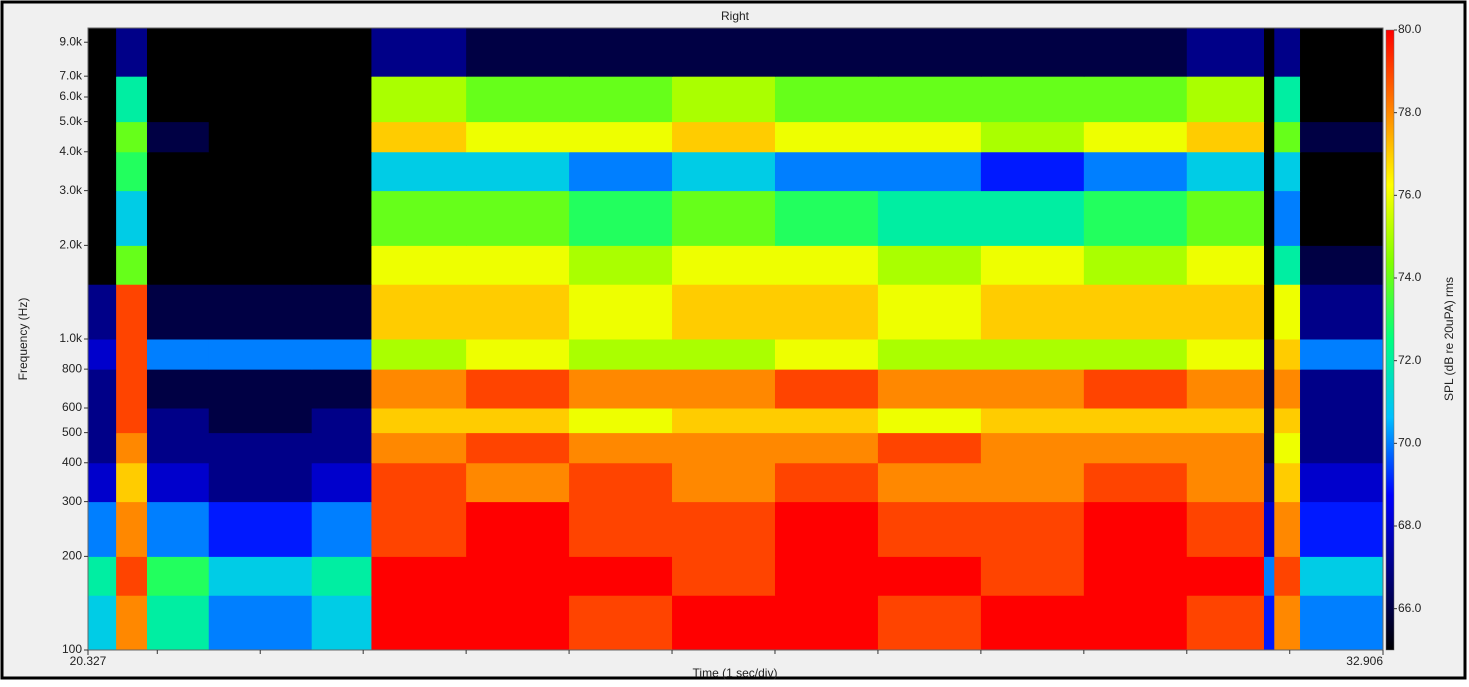 This screenshot has height=687, width=1469. Describe the element at coordinates (1364, 661) in the screenshot. I see `x-tick-label: 32.906` at that location.